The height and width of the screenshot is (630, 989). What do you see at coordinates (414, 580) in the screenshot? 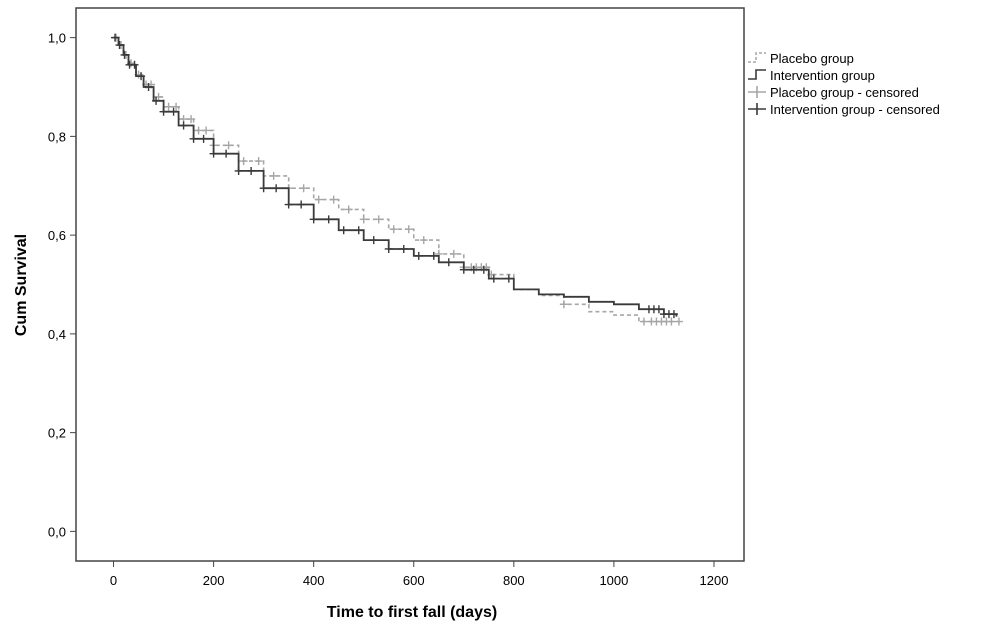
I see `x-tick-label: 600` at bounding box center [414, 580].